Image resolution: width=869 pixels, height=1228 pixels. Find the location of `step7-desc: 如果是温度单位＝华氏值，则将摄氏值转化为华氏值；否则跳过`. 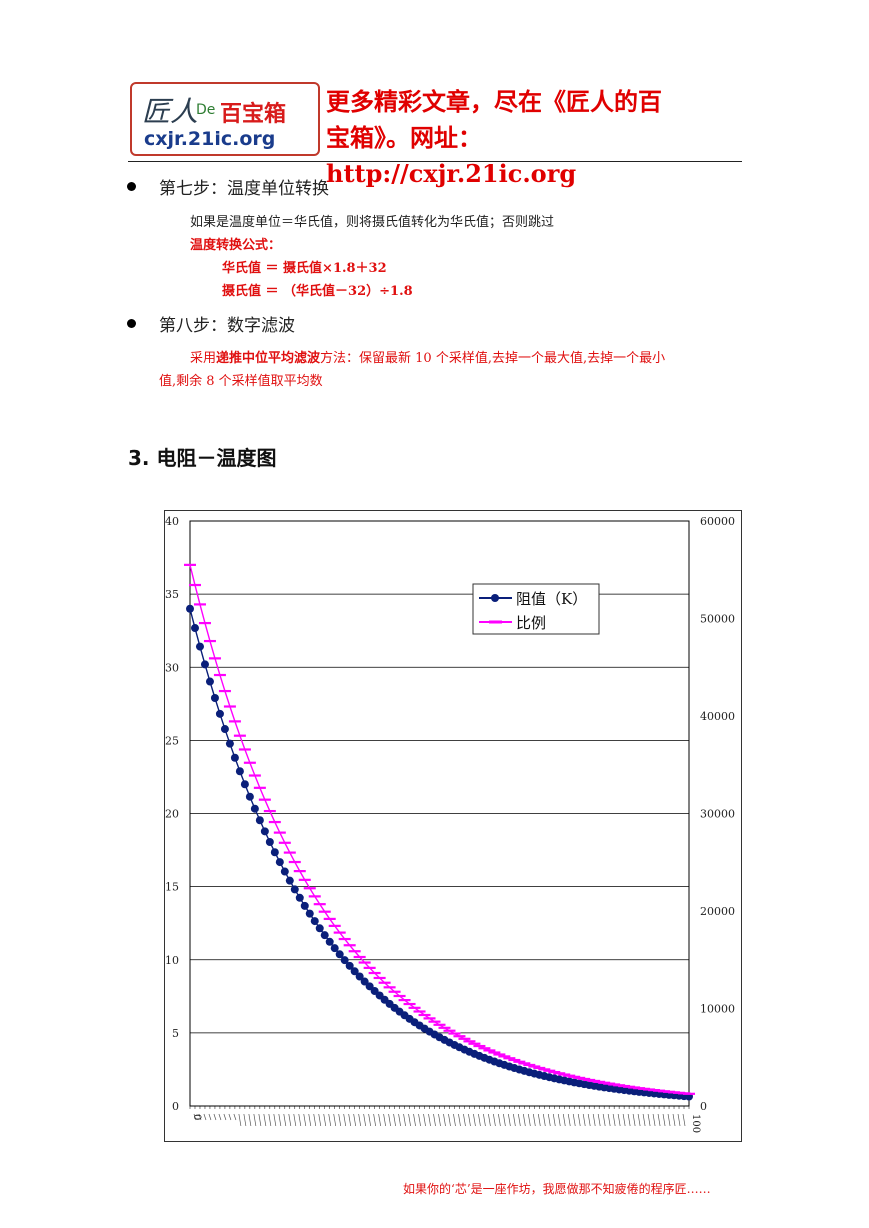

step7-desc: 如果是温度单位＝华氏值，则将摄氏值转化为华氏值；否则跳过 is located at coordinates (372, 222).